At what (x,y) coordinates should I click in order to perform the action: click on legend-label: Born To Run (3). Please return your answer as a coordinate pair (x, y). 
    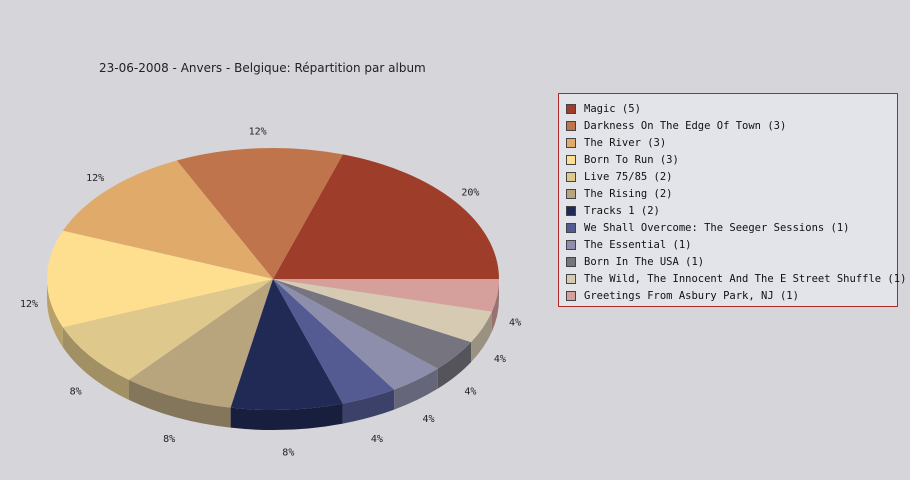
    Looking at the image, I should click on (631, 159).